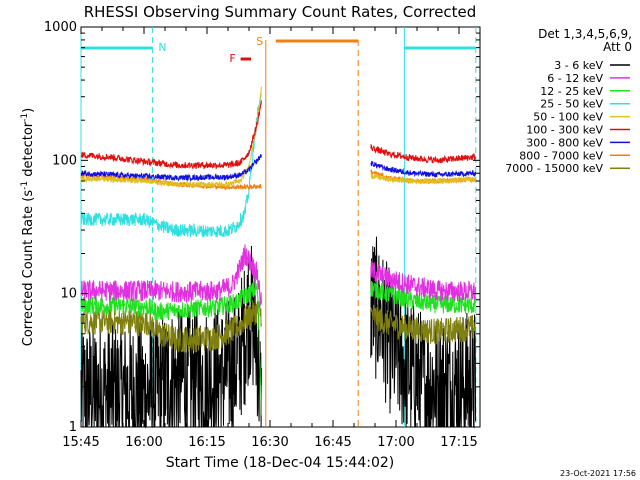  What do you see at coordinates (554, 168) in the screenshot?
I see `legend-entry-label-8: 7000 - 15000 keV` at bounding box center [554, 168].